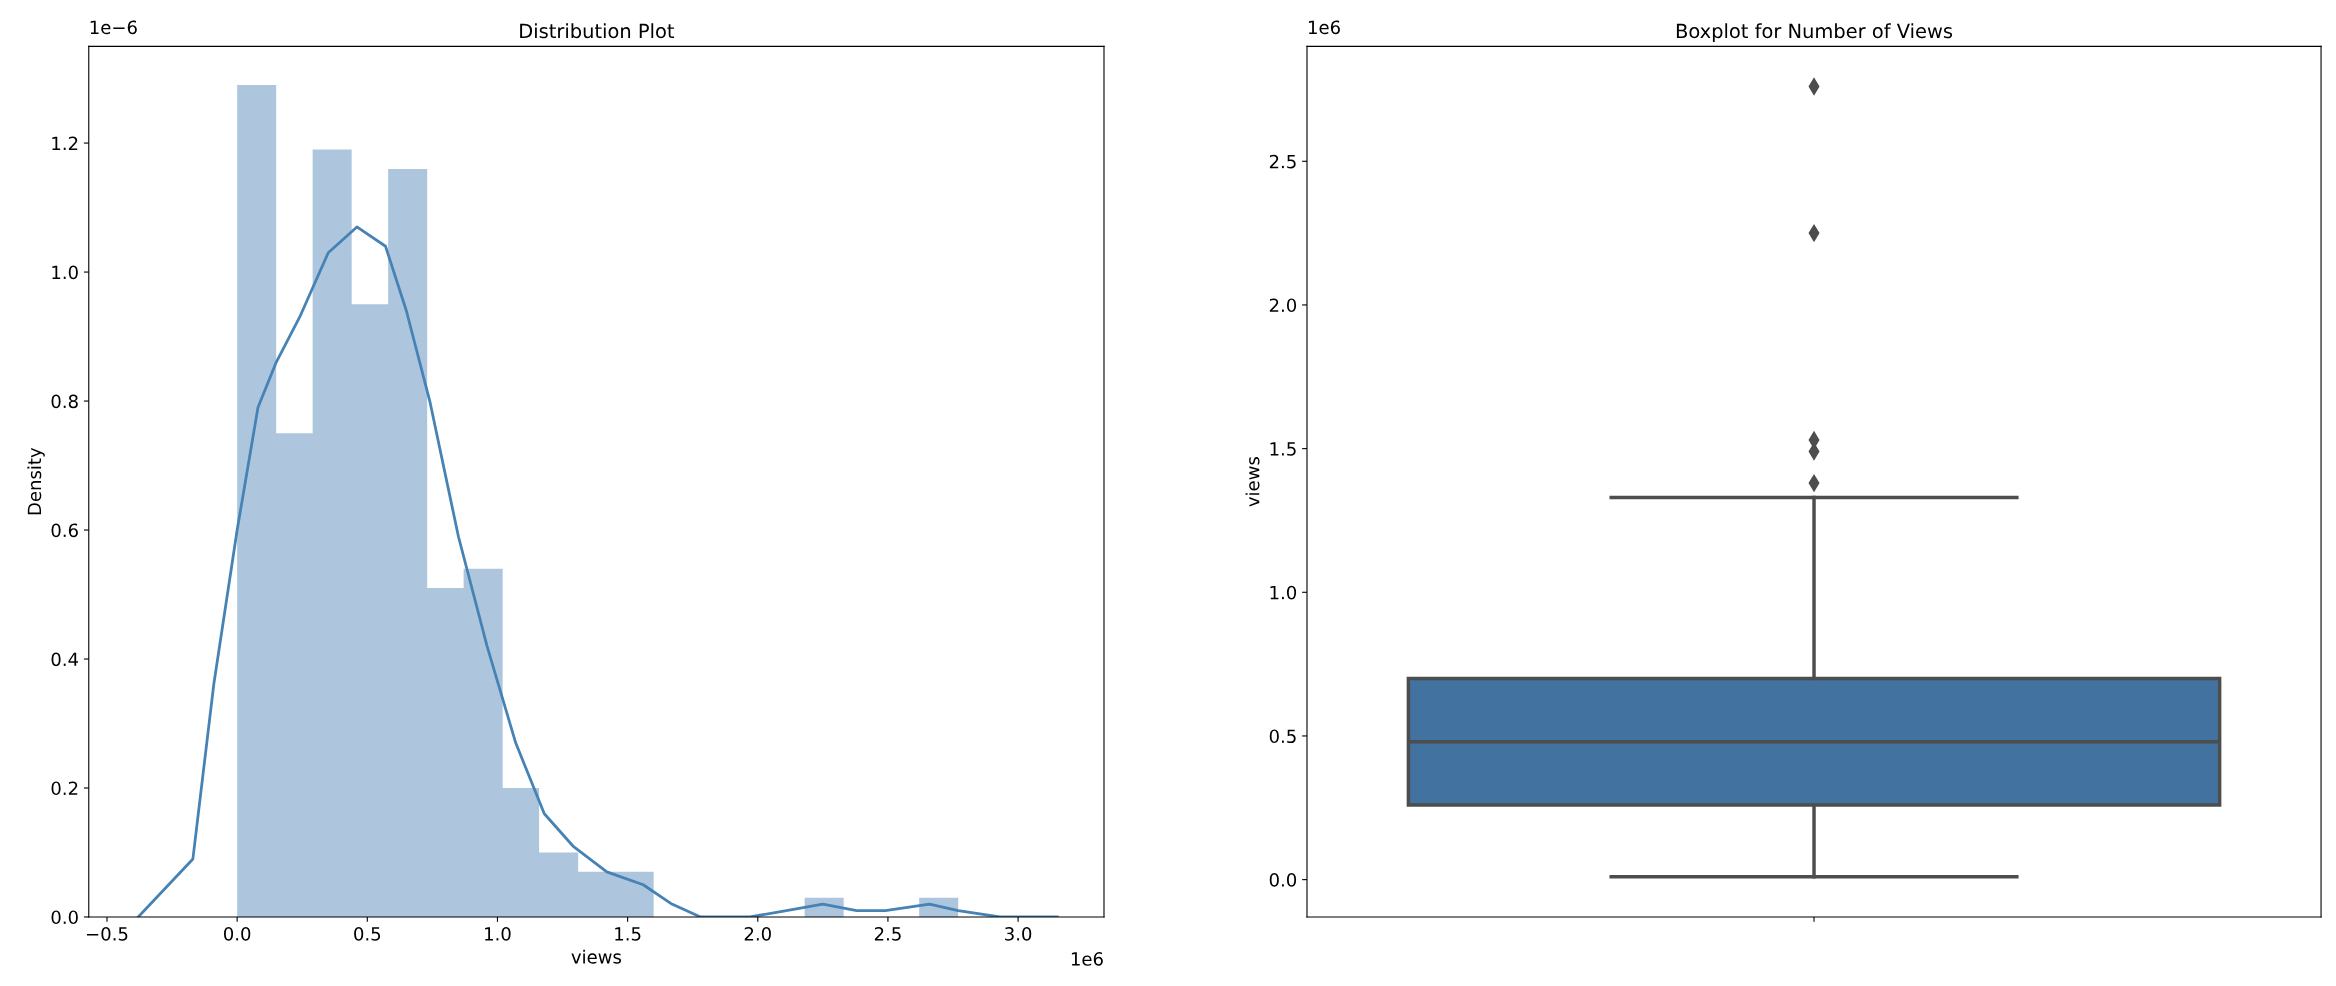 This screenshot has width=2336, height=986. What do you see at coordinates (1283, 449) in the screenshot?
I see `y-tick-label: 1.5` at bounding box center [1283, 449].